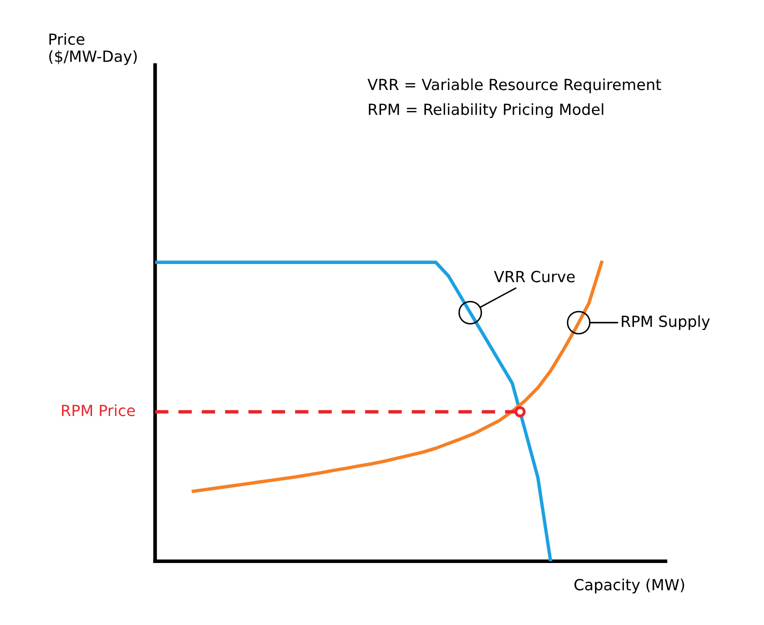 The height and width of the screenshot is (625, 764). What do you see at coordinates (486, 110) in the screenshot?
I see `text: RPM = Reliability Pricing Model` at bounding box center [486, 110].